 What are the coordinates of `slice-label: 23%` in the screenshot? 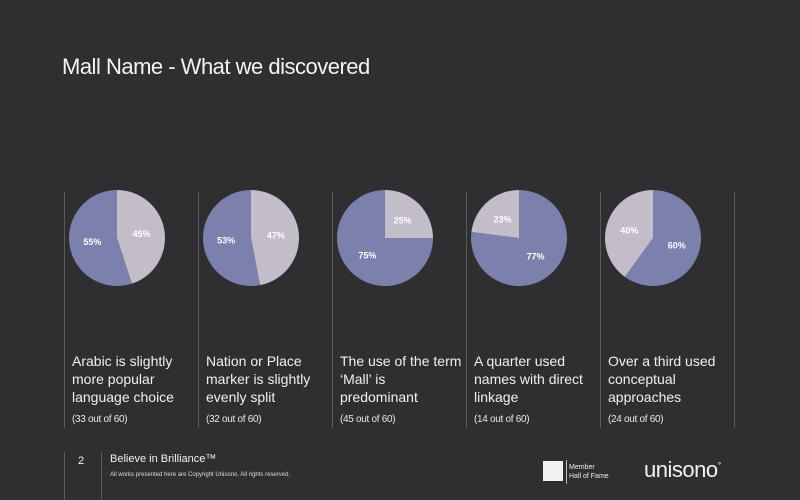 It's located at (502, 219).